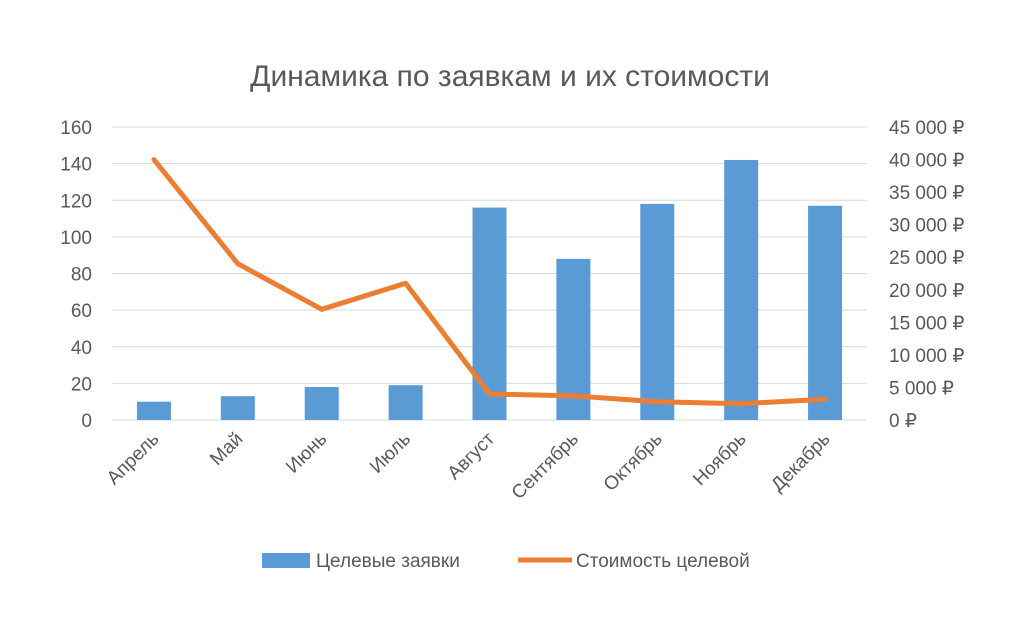 This screenshot has height=620, width=1021. What do you see at coordinates (903, 421) in the screenshot?
I see `y-right-tick-label: 0 ₽` at bounding box center [903, 421].